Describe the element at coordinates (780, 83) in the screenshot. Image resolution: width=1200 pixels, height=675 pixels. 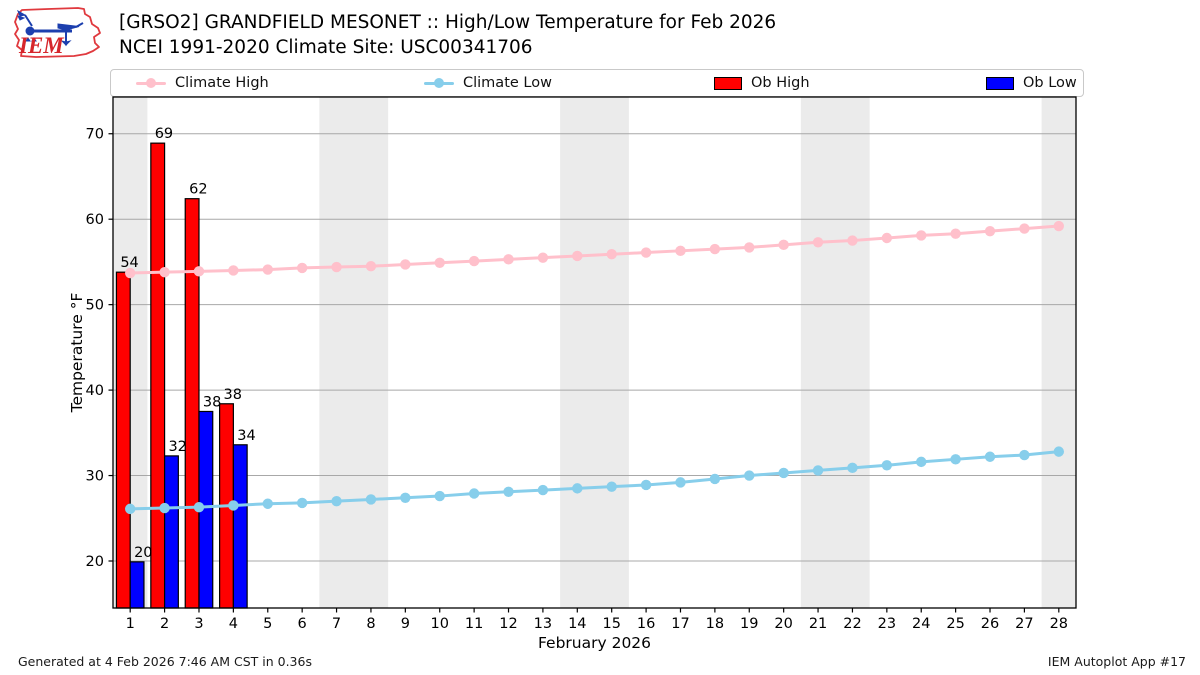
I see `legend-label: Ob High` at that location.